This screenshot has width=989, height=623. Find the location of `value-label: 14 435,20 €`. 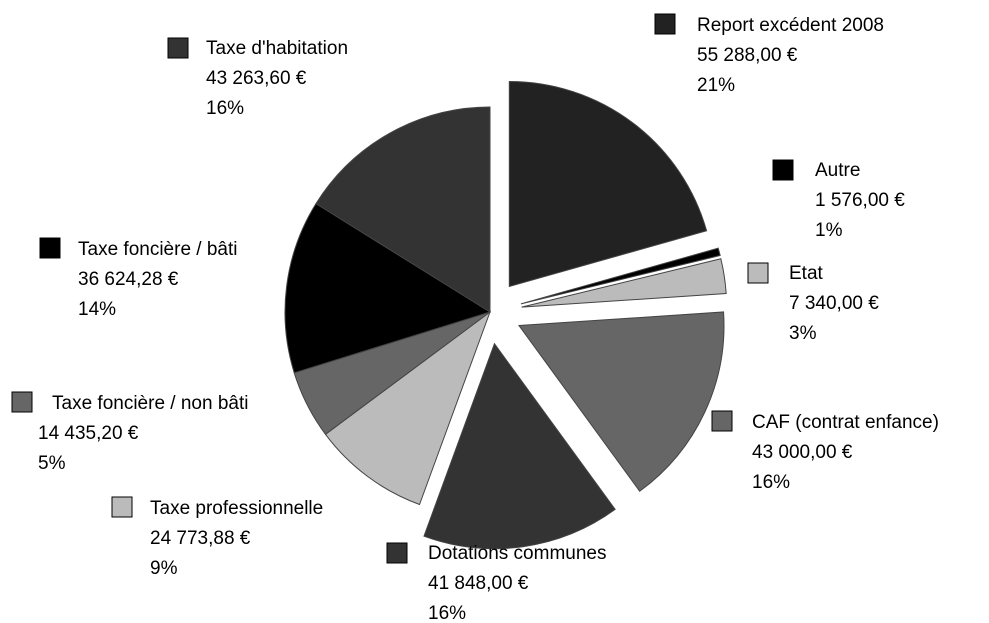

value-label: 14 435,20 € is located at coordinates (88, 433).